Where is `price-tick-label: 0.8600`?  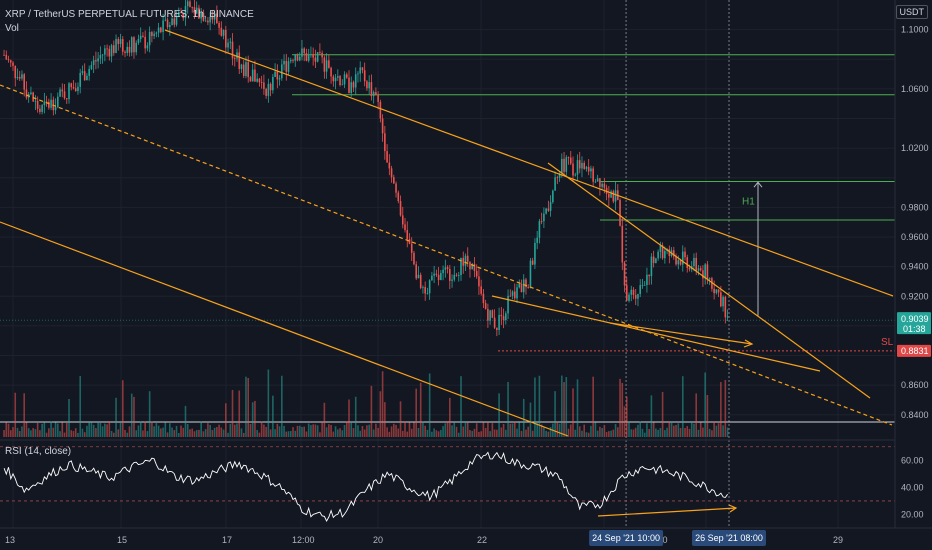
price-tick-label: 0.8600 is located at coordinates (915, 385).